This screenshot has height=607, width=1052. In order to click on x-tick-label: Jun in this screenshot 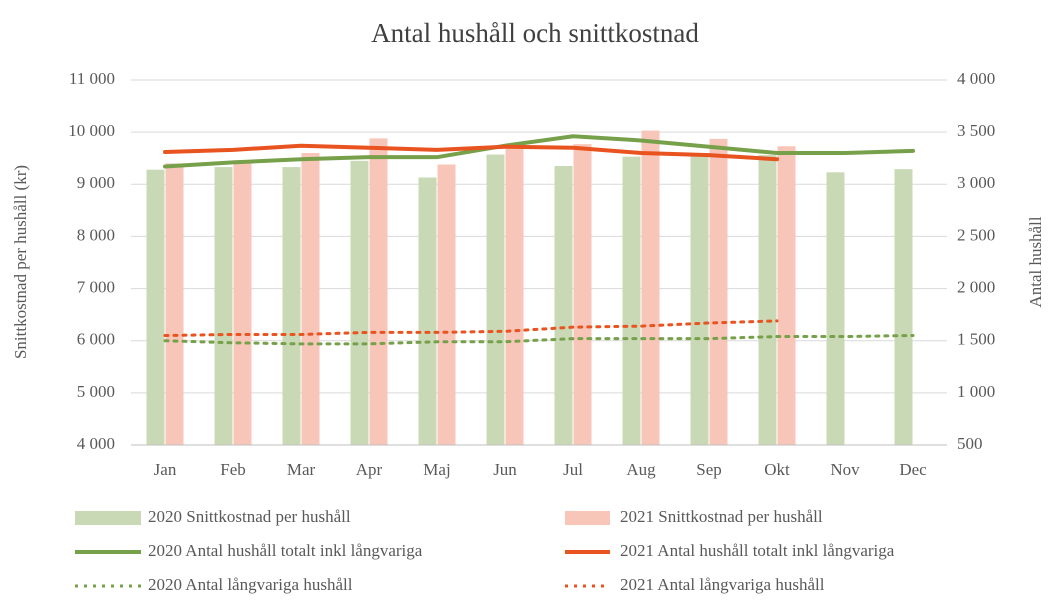, I will do `click(505, 469)`.